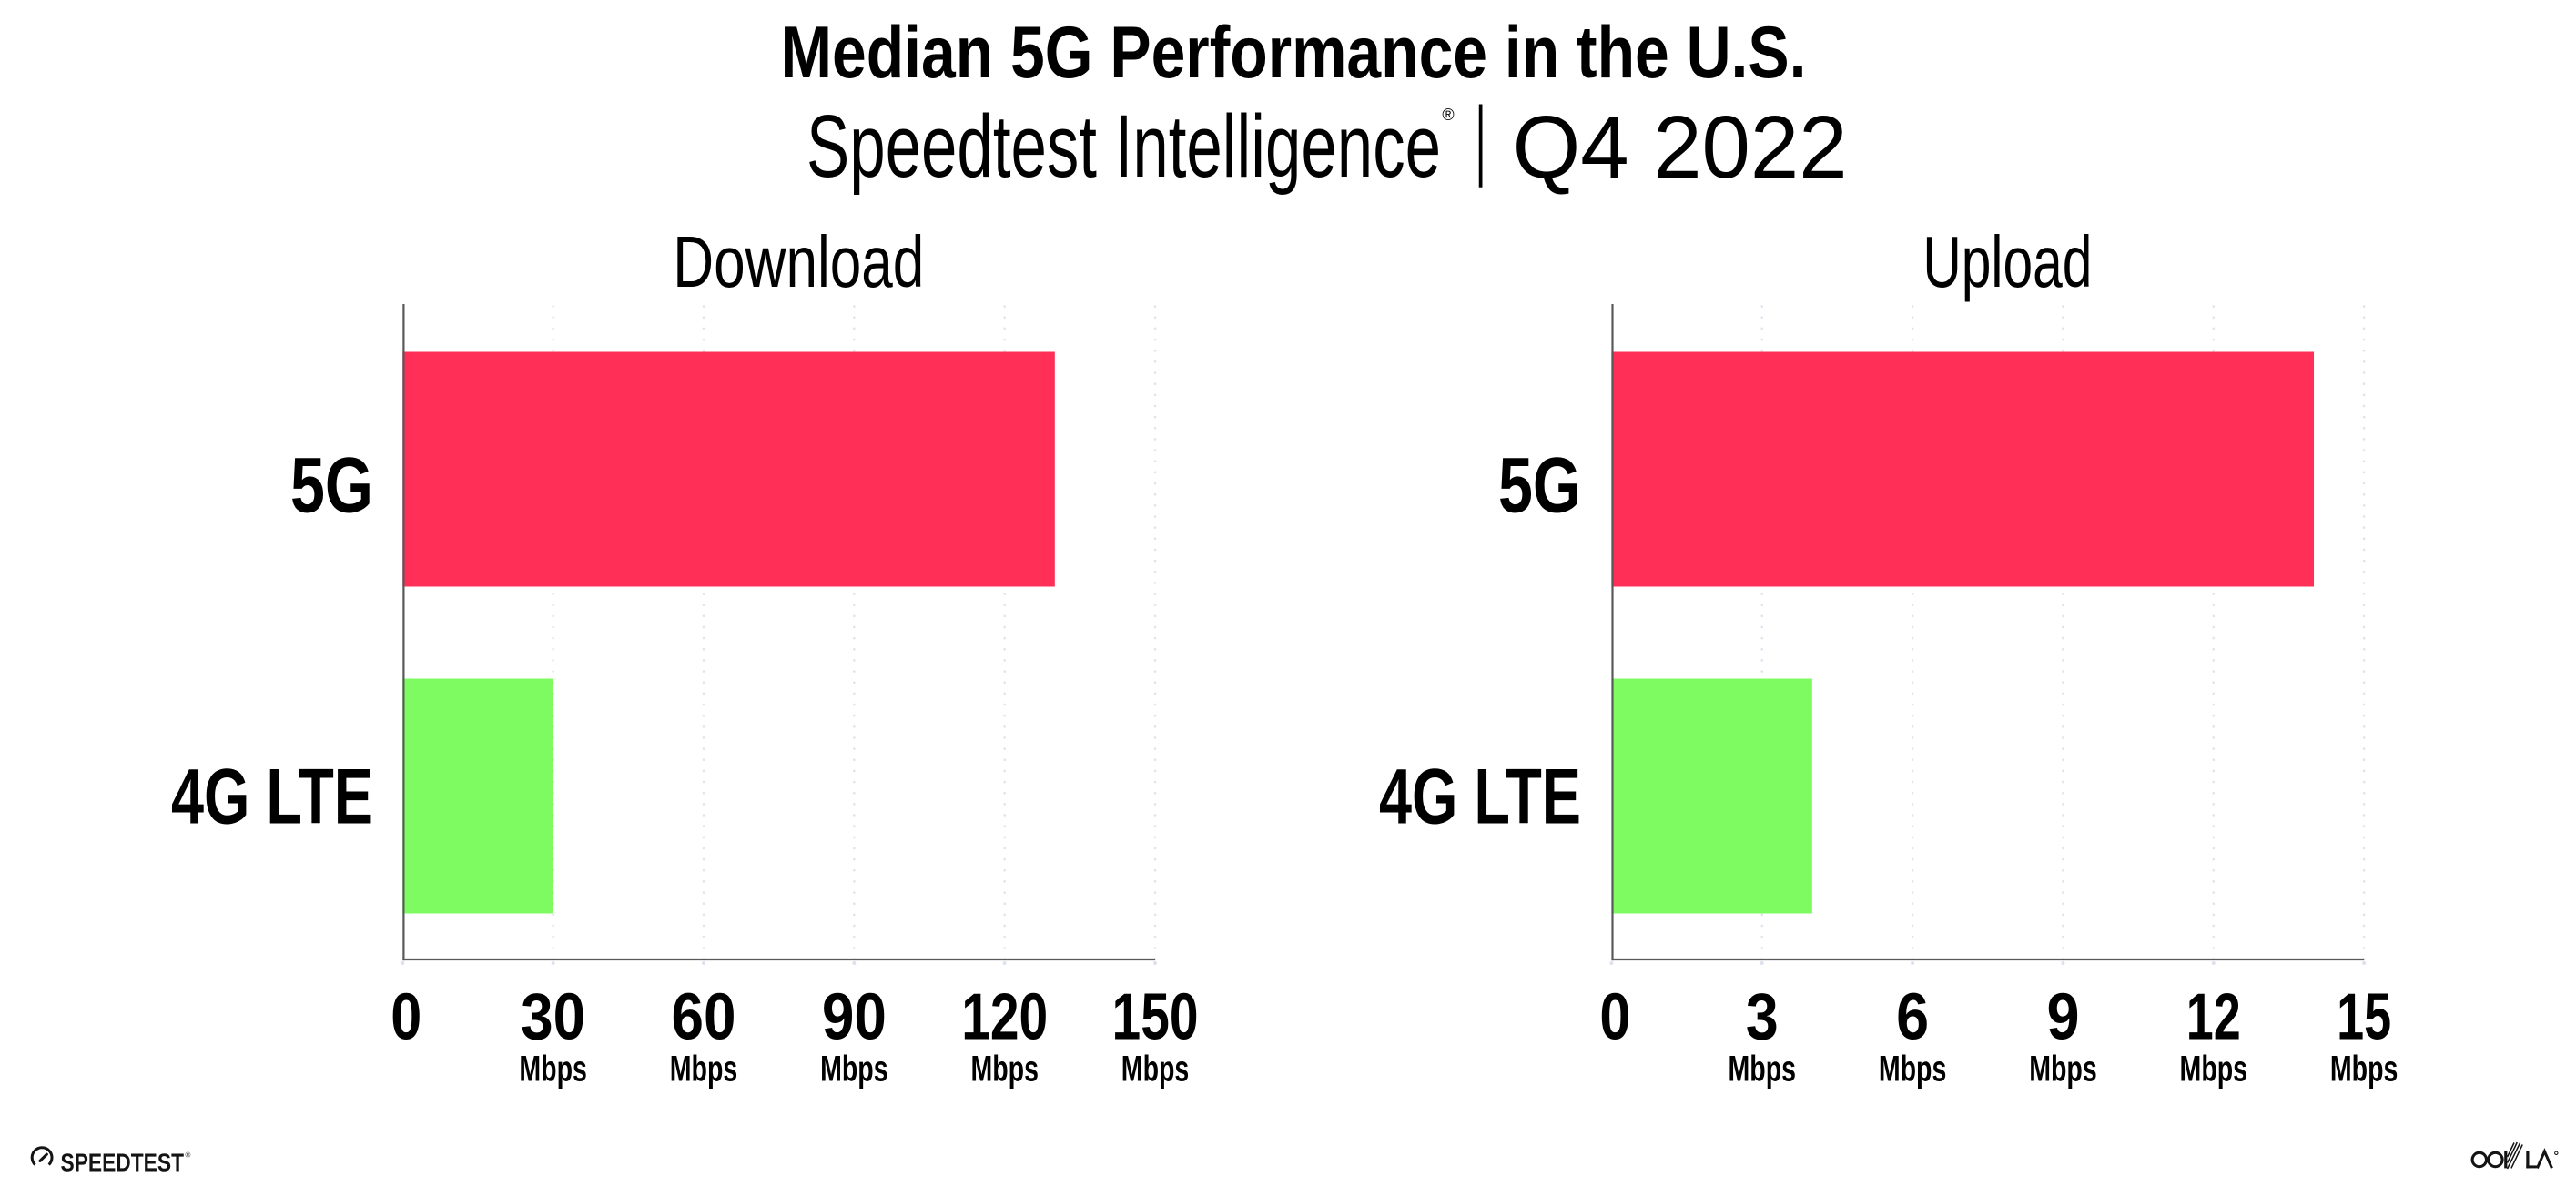  Describe the element at coordinates (1539, 486) in the screenshot. I see `upload-label-5g: 5G` at that location.